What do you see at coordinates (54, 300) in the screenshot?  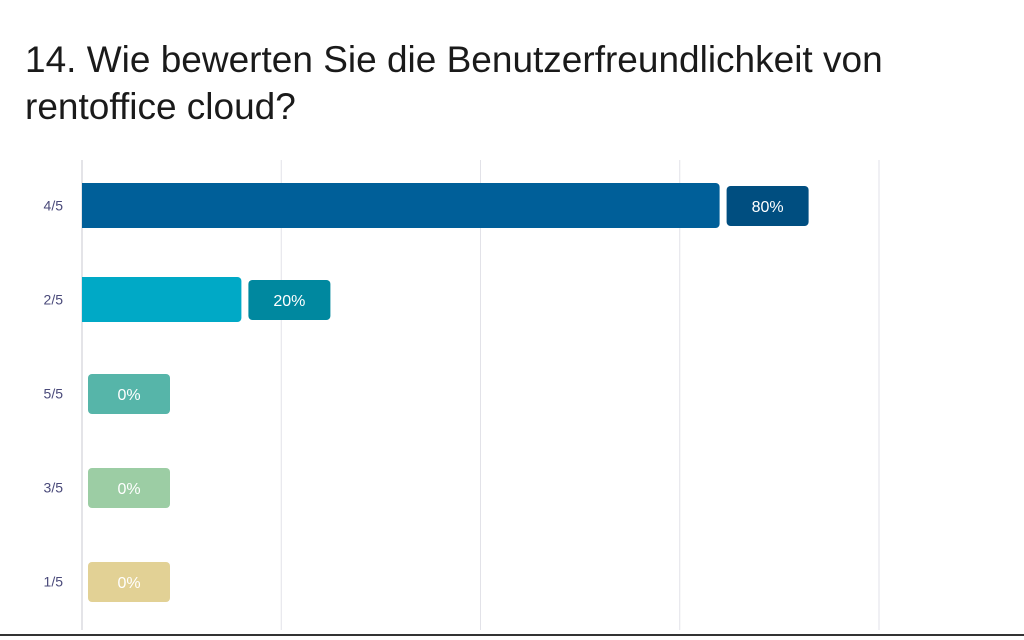 I see `category-label: 2/5` at bounding box center [54, 300].